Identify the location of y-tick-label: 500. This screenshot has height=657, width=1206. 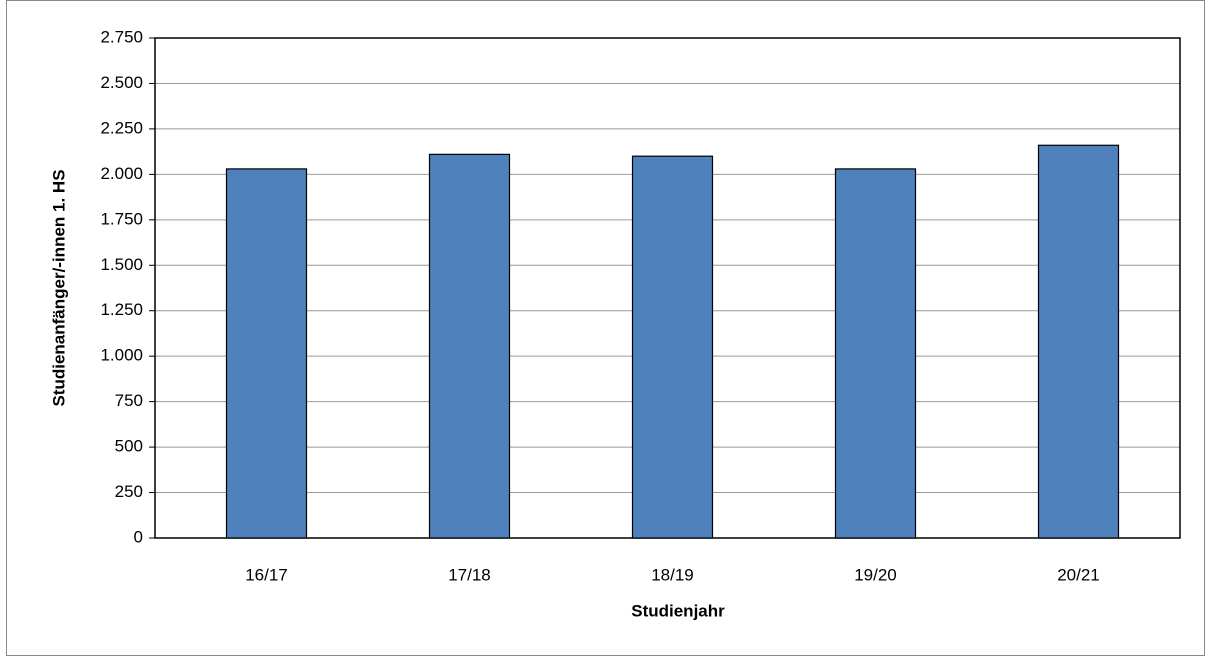
(129, 446).